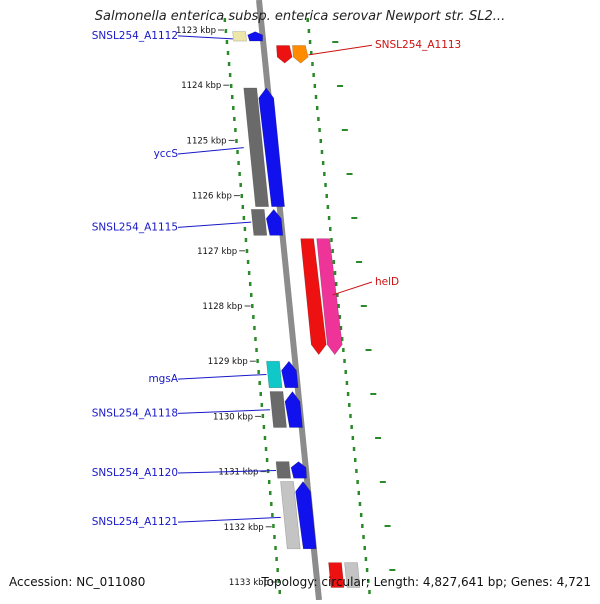 The image size is (600, 604). I want to click on gene-g4b, so click(274, 222).